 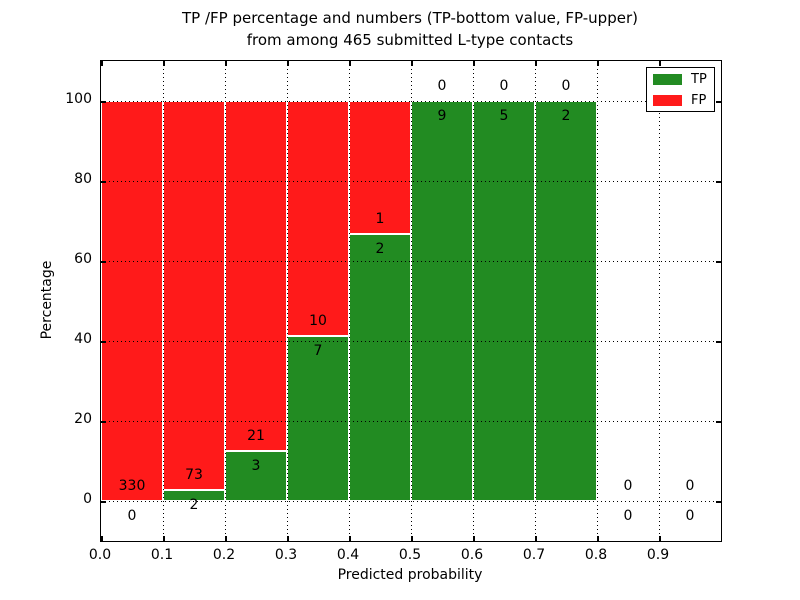 I want to click on x-tick-label: 0.0, so click(x=100, y=555).